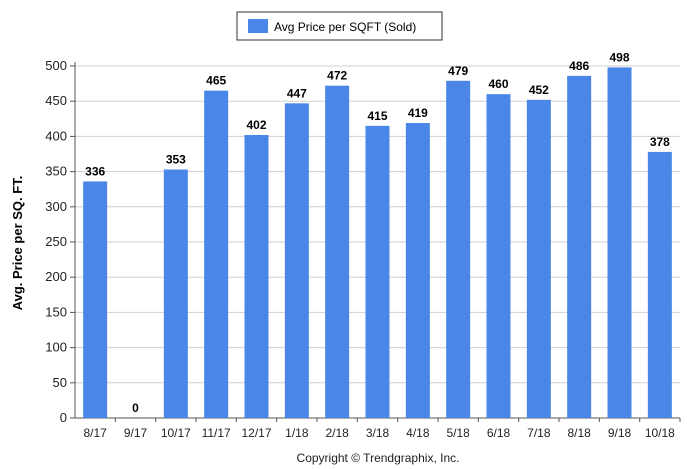 This screenshot has width=699, height=469. I want to click on legend: Avg Price per SQFT (Sold), so click(339, 26).